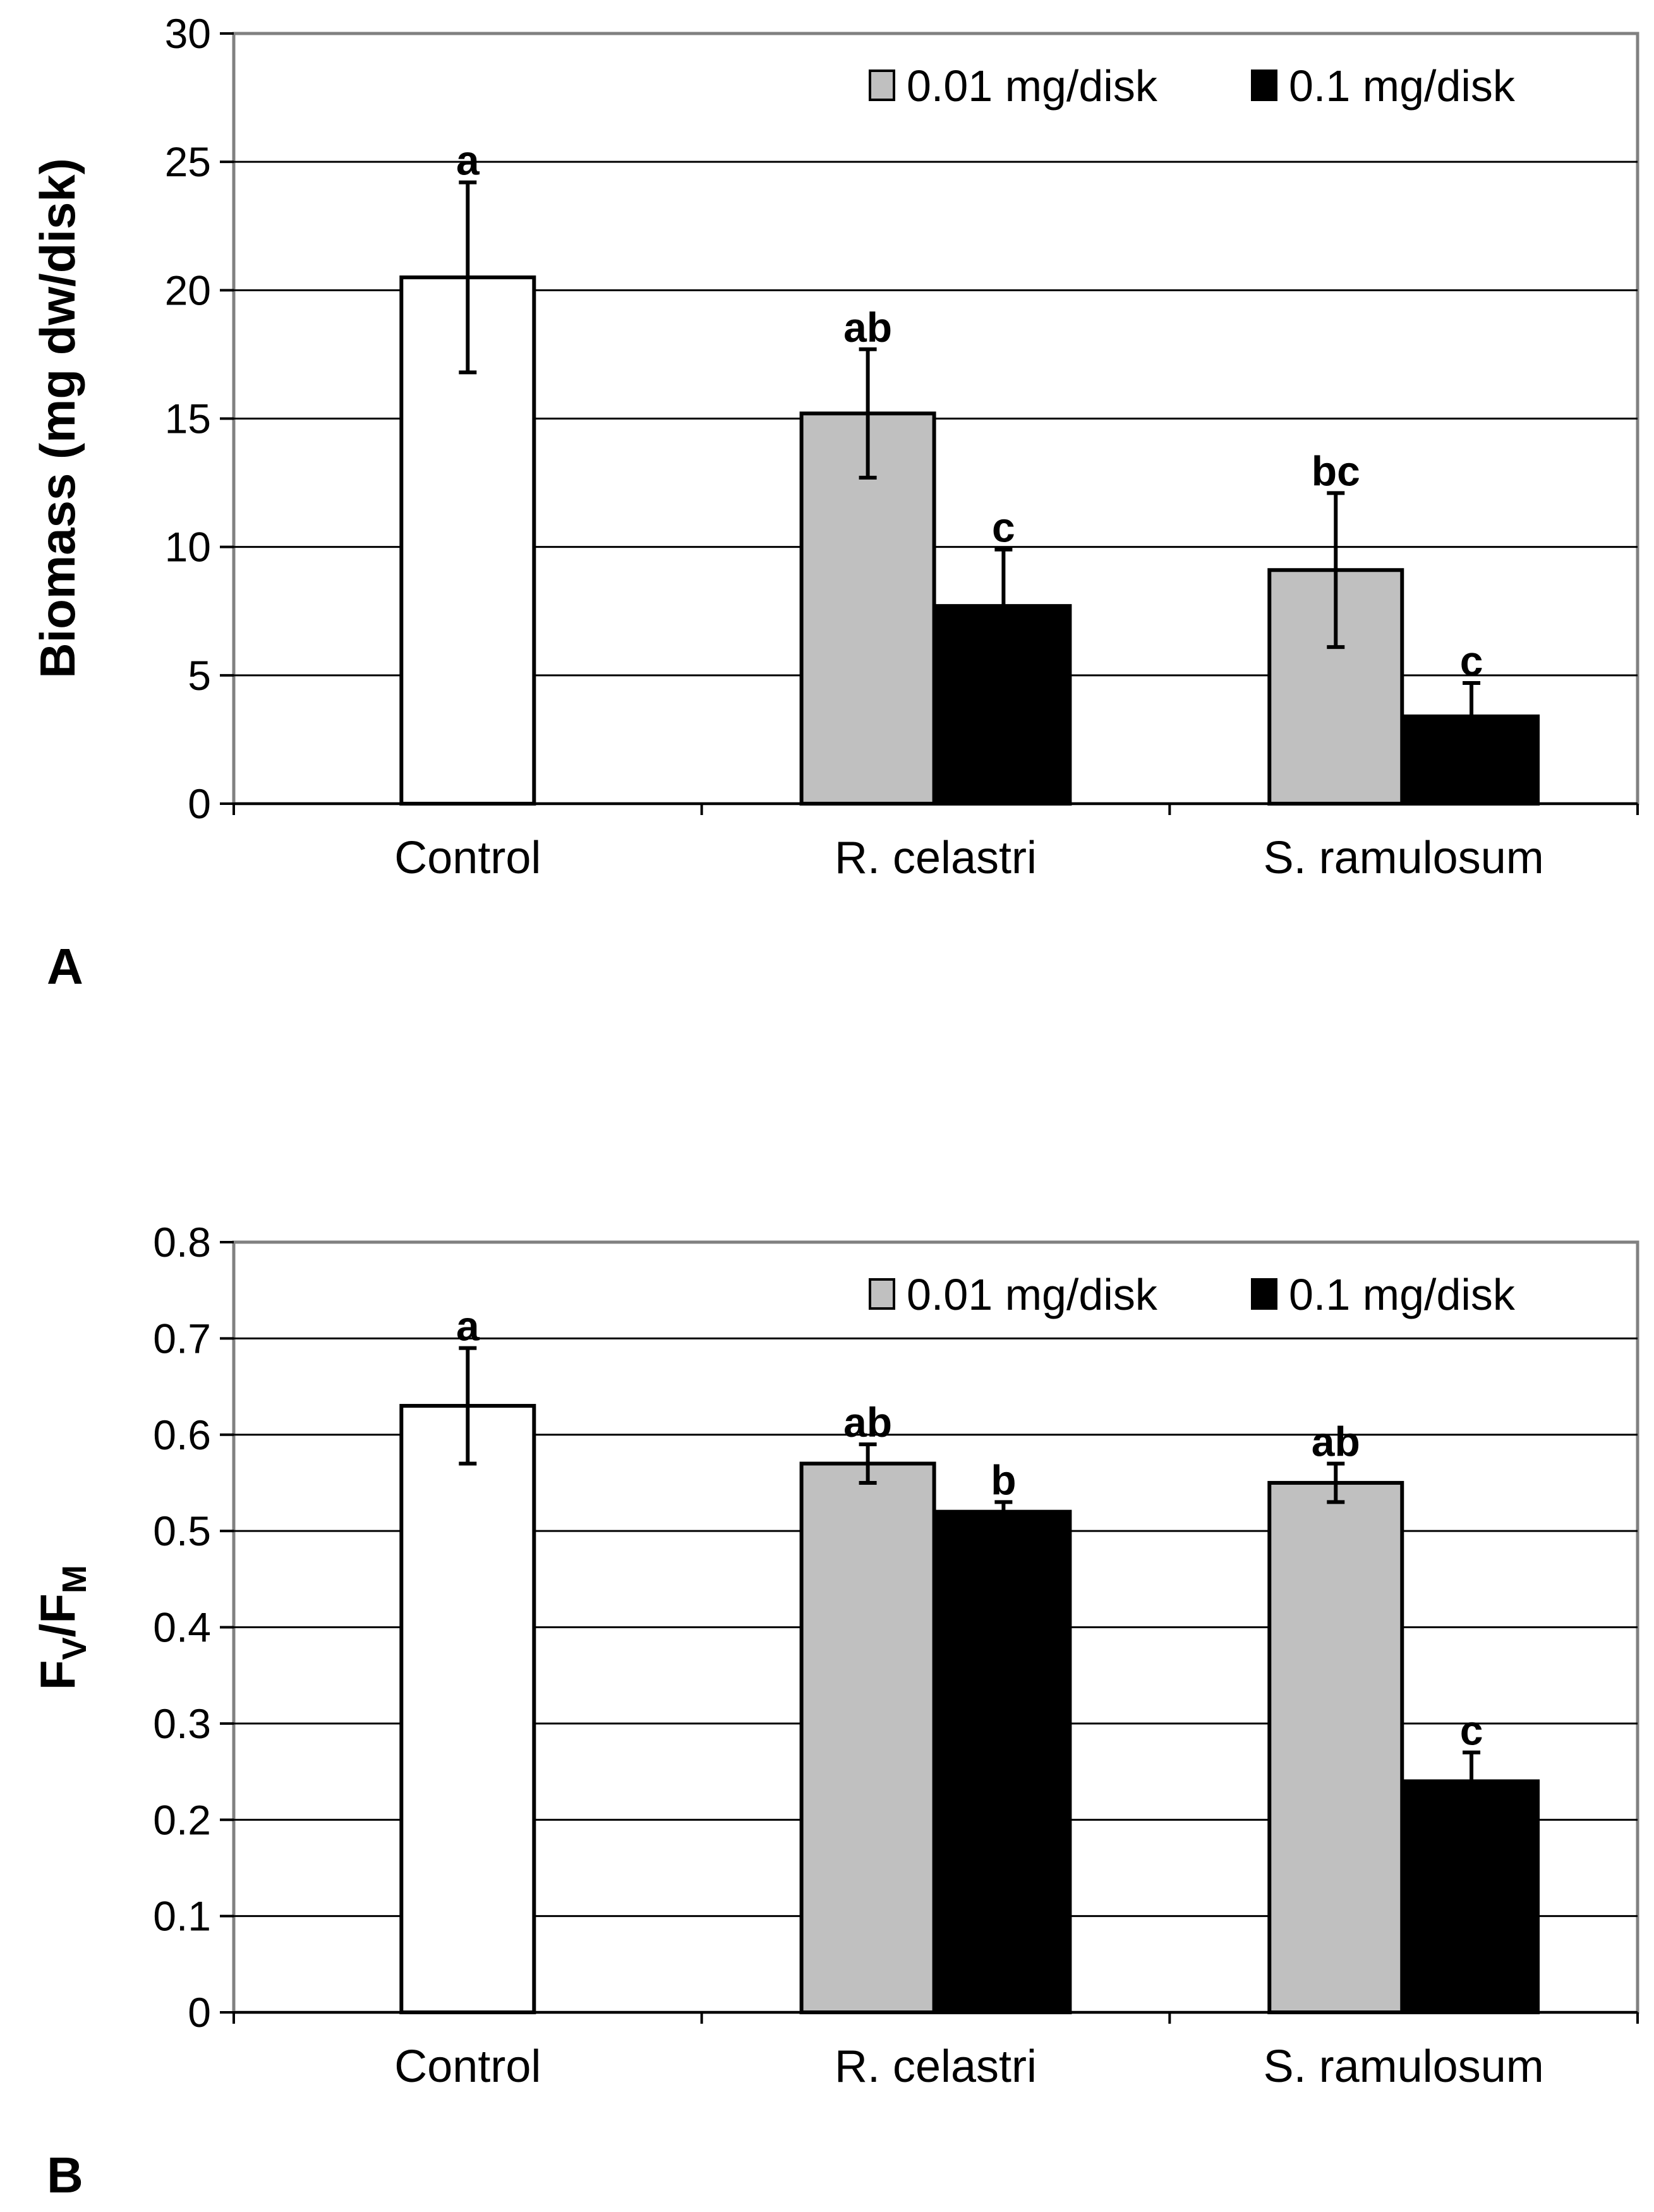 The width and height of the screenshot is (1654, 2212). What do you see at coordinates (182, 1338) in the screenshot?
I see `y-tick-label: 0.7` at bounding box center [182, 1338].